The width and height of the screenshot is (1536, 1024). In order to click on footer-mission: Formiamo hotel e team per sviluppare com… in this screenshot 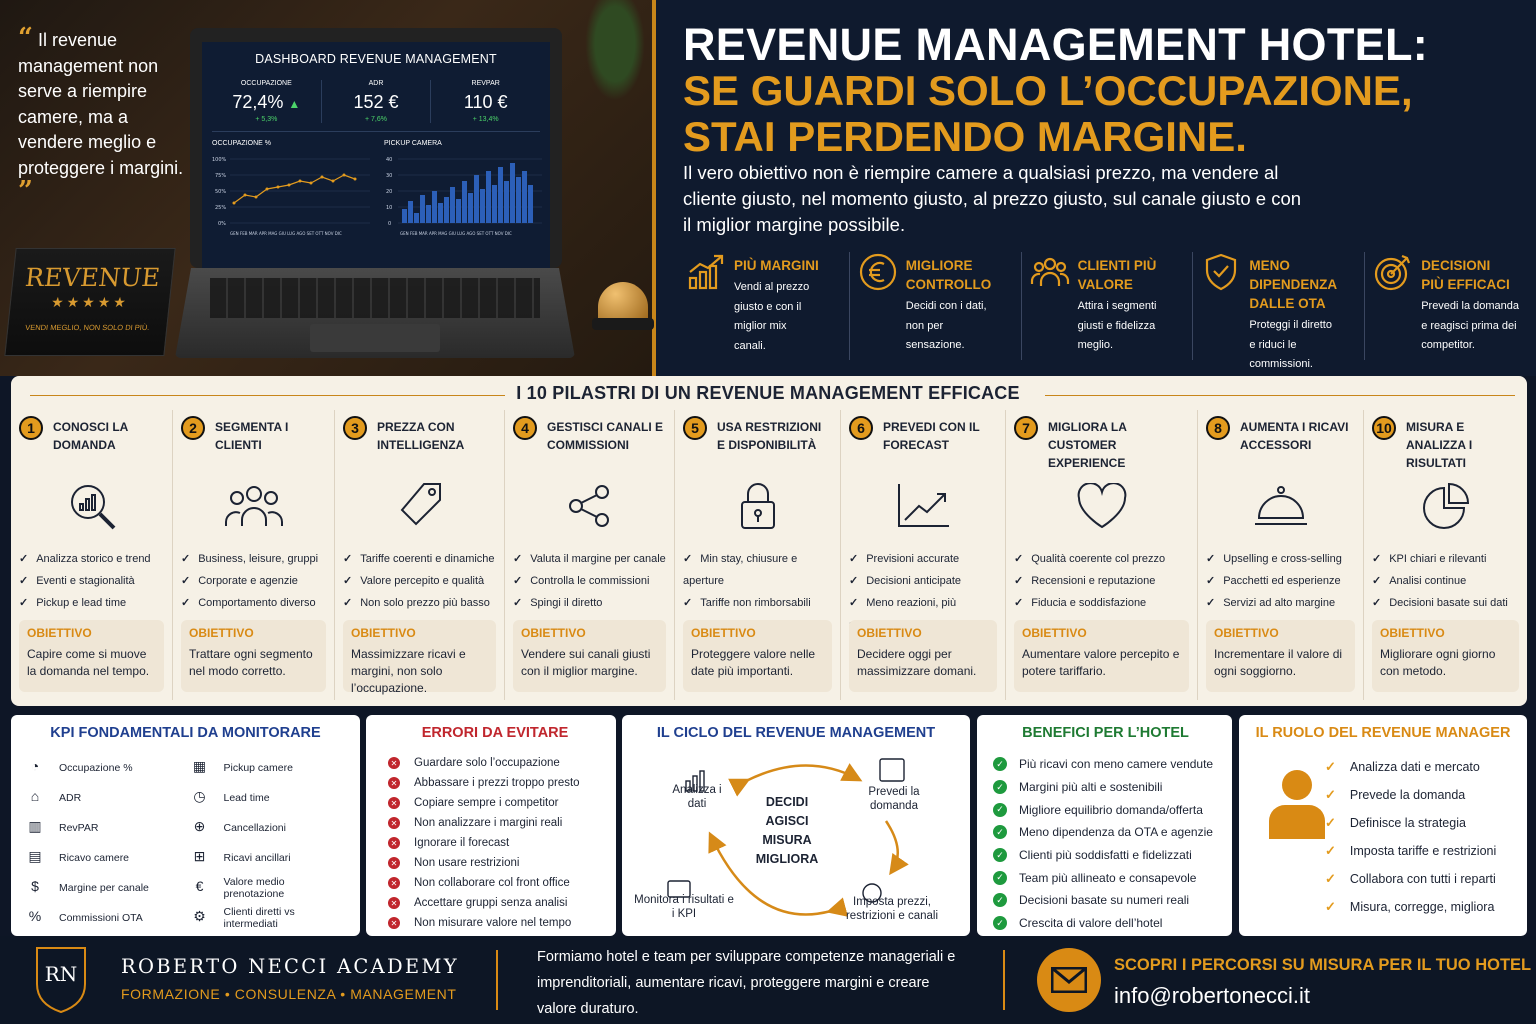, I will do `click(746, 983)`.